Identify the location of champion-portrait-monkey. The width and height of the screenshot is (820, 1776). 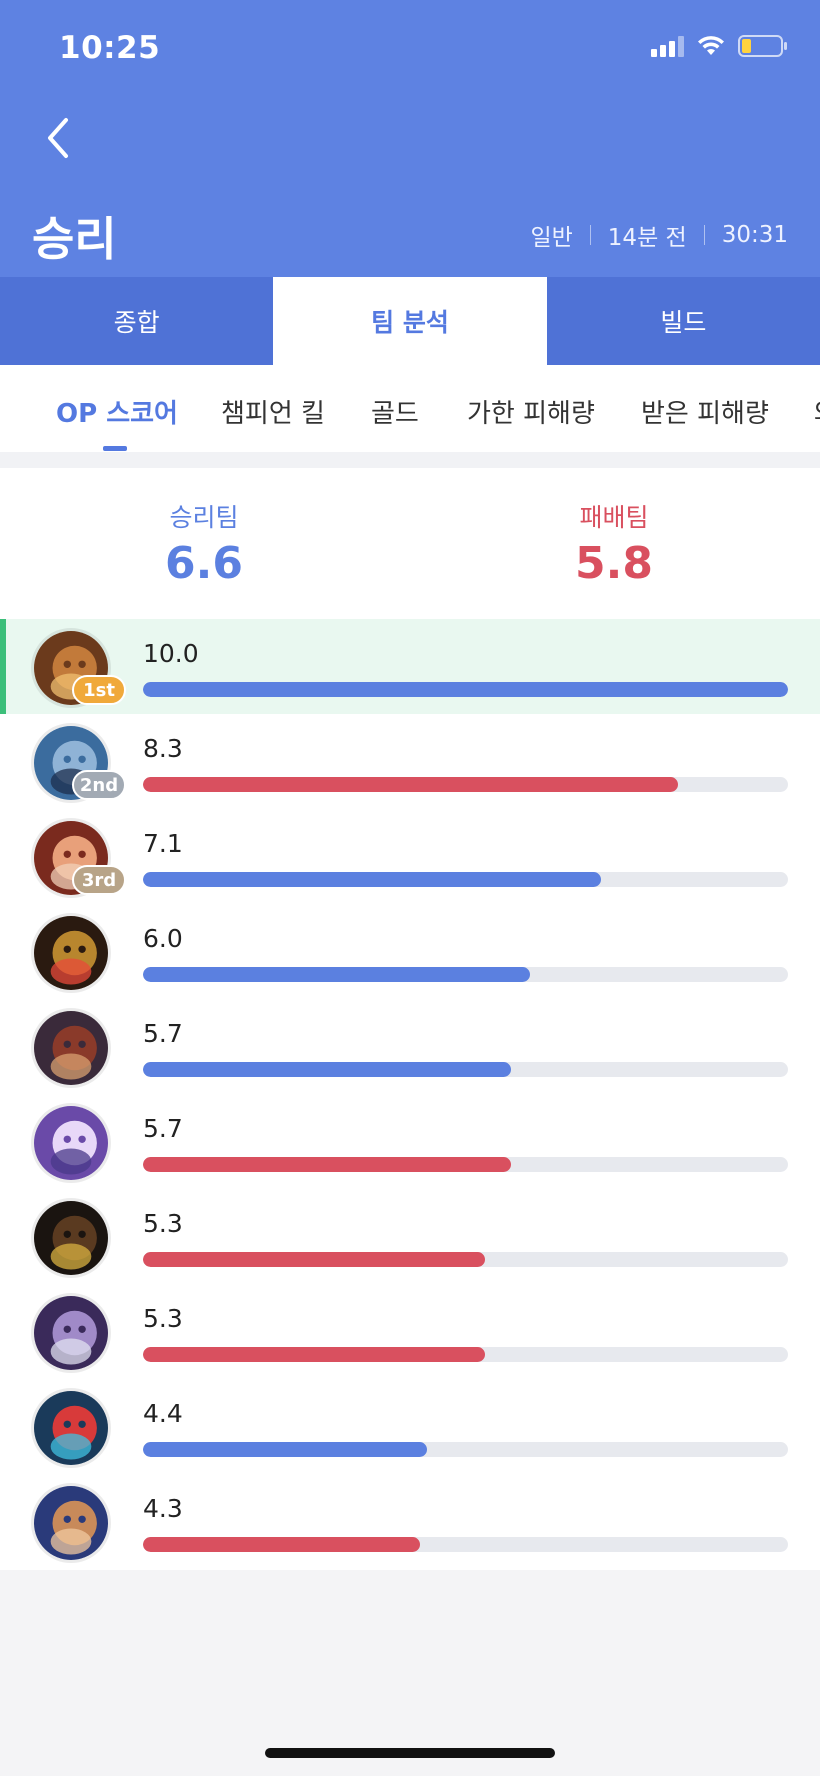
(71, 1048).